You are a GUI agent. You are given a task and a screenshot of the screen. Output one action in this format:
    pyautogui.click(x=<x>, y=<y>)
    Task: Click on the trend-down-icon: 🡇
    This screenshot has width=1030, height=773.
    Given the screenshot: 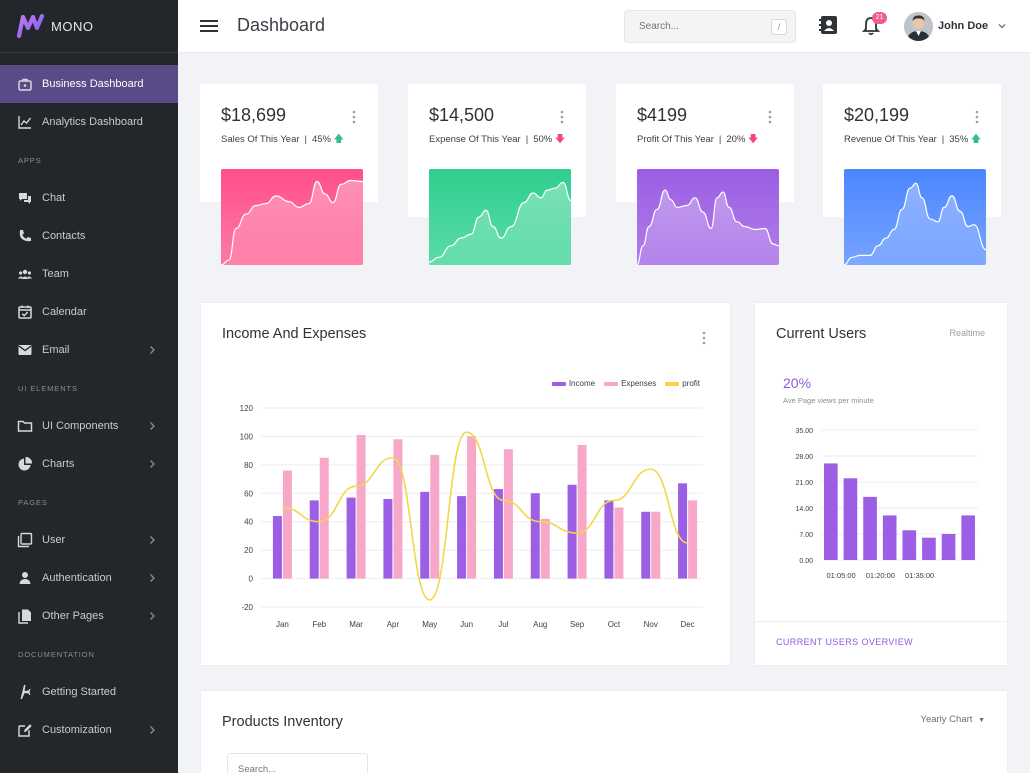 What is the action you would take?
    pyautogui.click(x=753, y=139)
    